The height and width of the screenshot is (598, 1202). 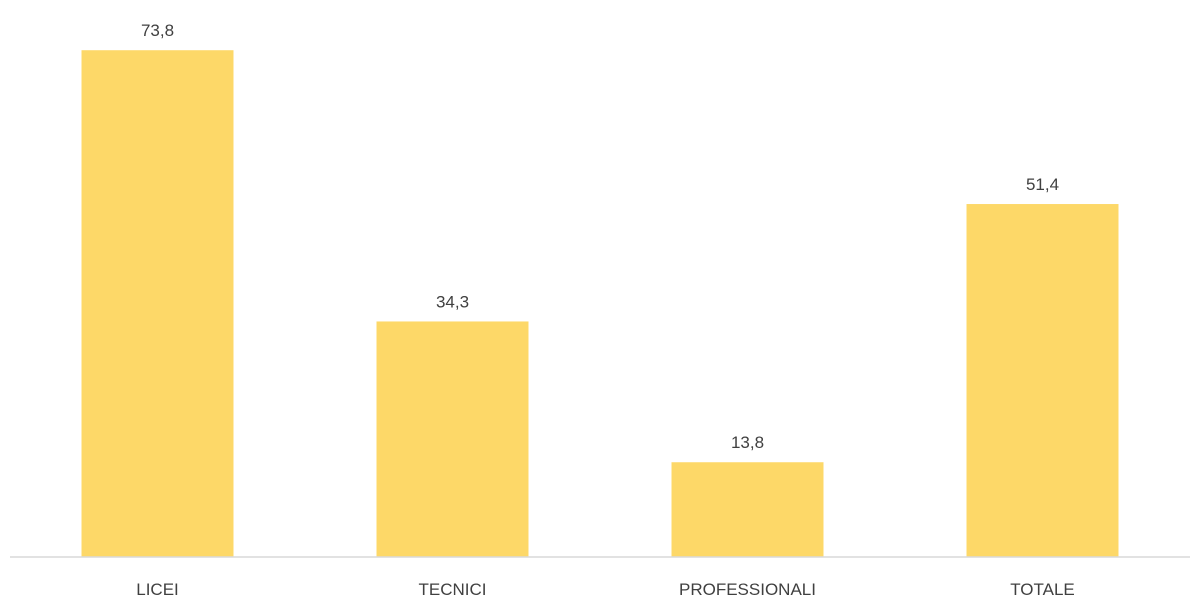 What do you see at coordinates (605, 589) in the screenshot?
I see `x-tick-labels-layer: LICEI TECNICI PROFESSIONALI TOTALE` at bounding box center [605, 589].